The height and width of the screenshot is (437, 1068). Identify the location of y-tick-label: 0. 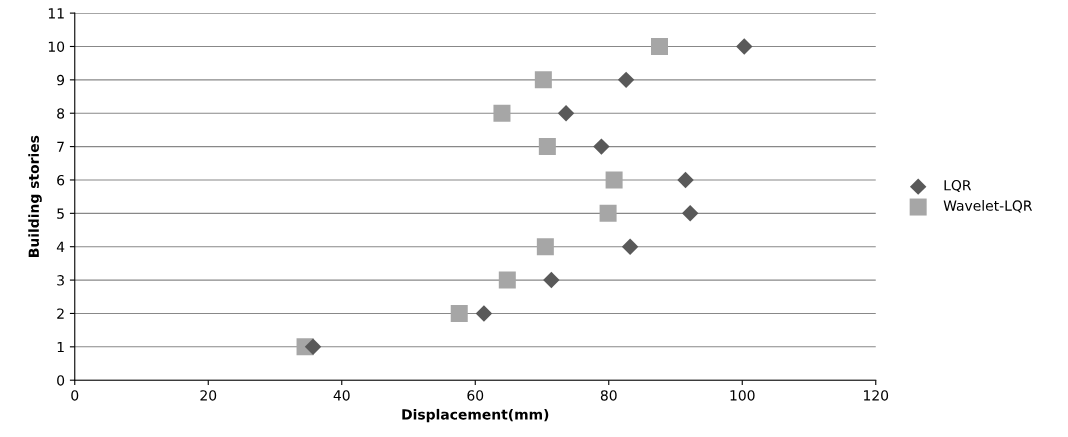
(61, 380).